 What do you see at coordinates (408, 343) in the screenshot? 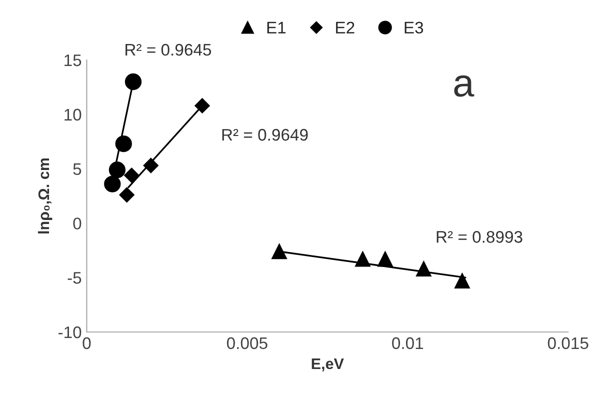
I see `x-tick-label: 0.01` at bounding box center [408, 343].